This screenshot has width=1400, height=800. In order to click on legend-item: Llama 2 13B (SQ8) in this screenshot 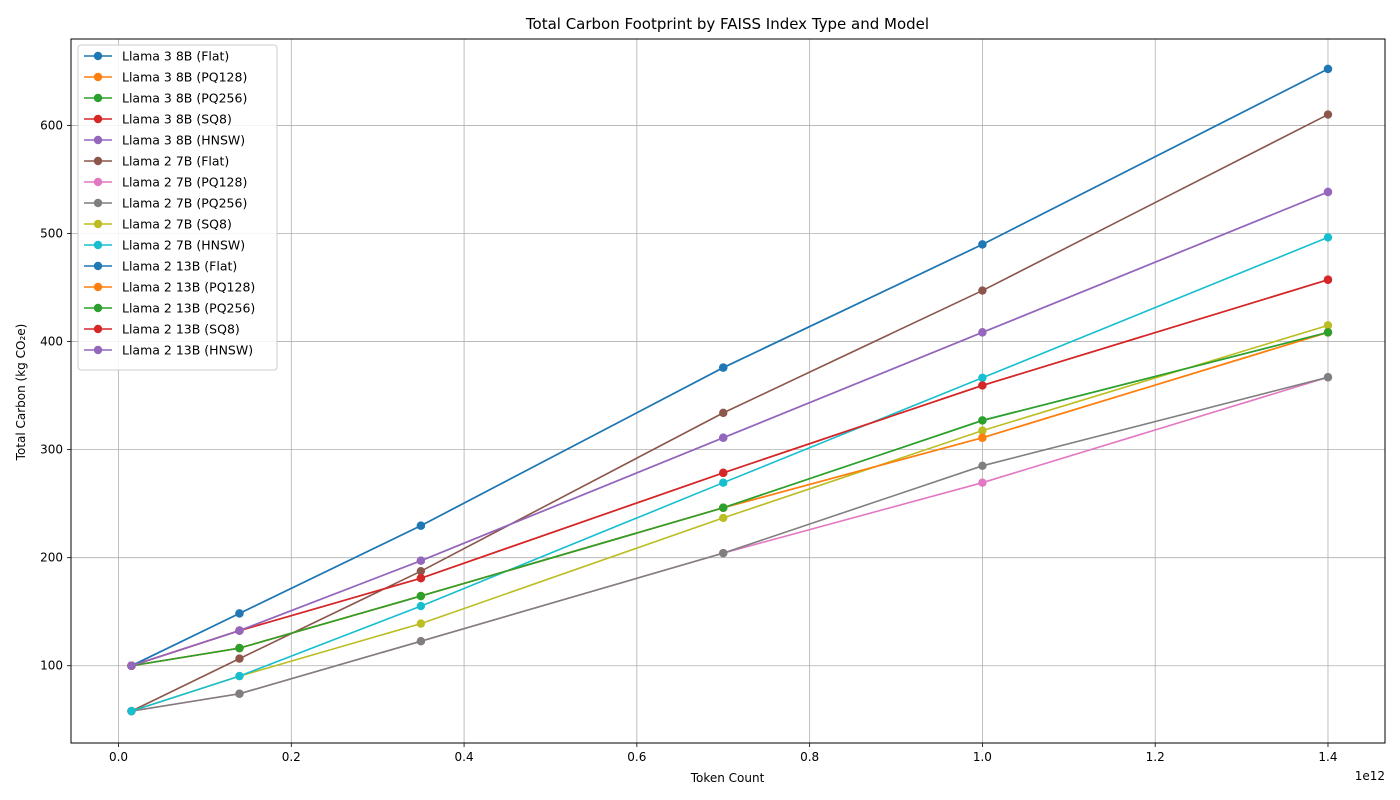, I will do `click(162, 329)`.